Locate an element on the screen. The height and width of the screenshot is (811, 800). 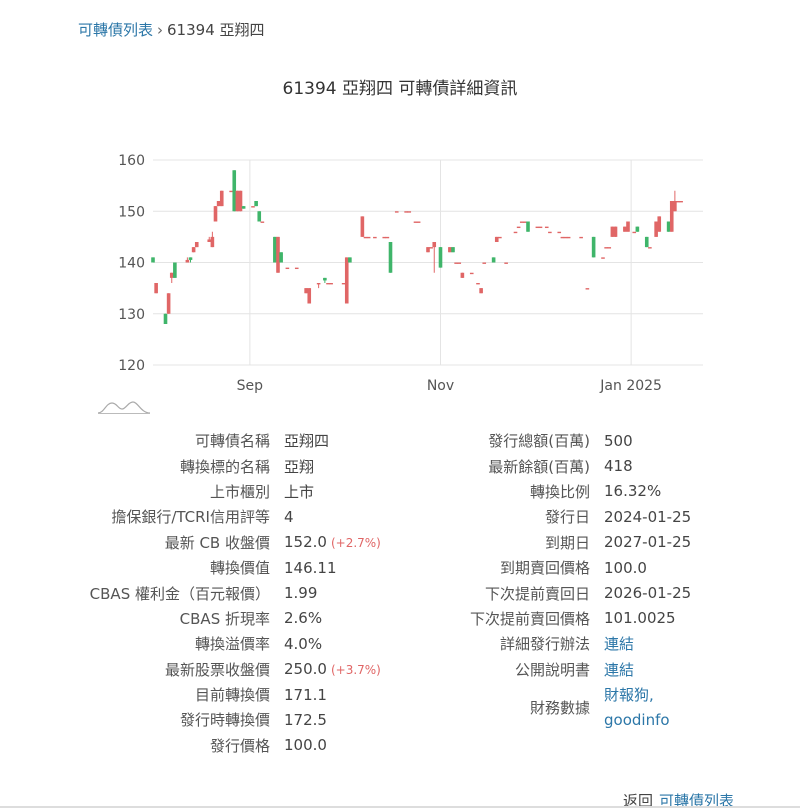
info-row: 發行總額(百萬) 500 is located at coordinates (597, 440).